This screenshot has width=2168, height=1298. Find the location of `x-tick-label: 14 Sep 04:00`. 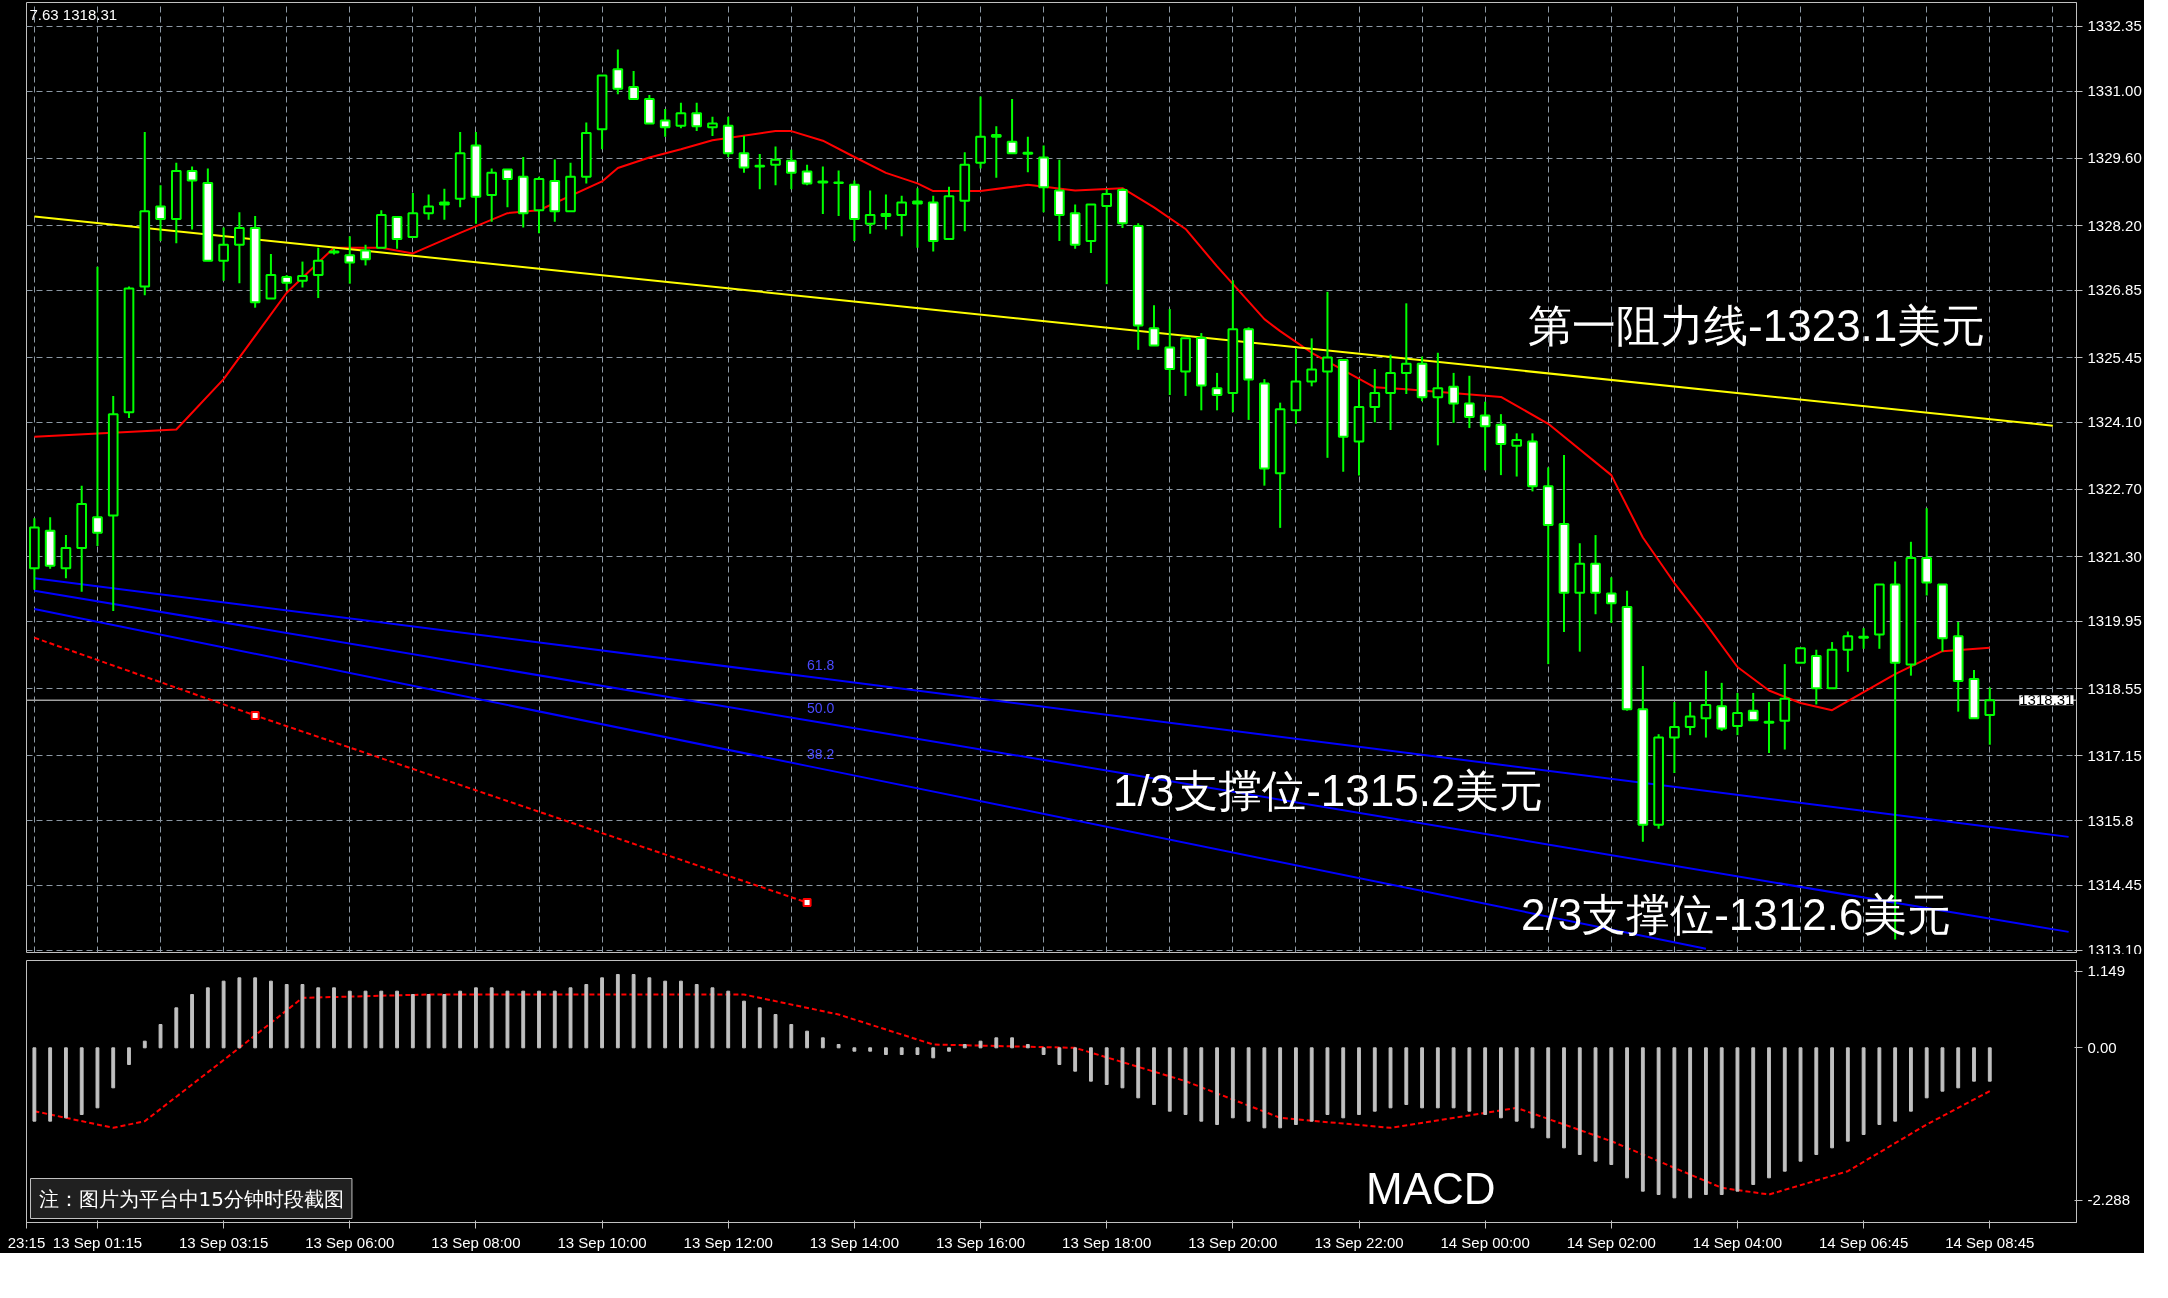

x-tick-label: 14 Sep 04:00 is located at coordinates (1737, 1242).